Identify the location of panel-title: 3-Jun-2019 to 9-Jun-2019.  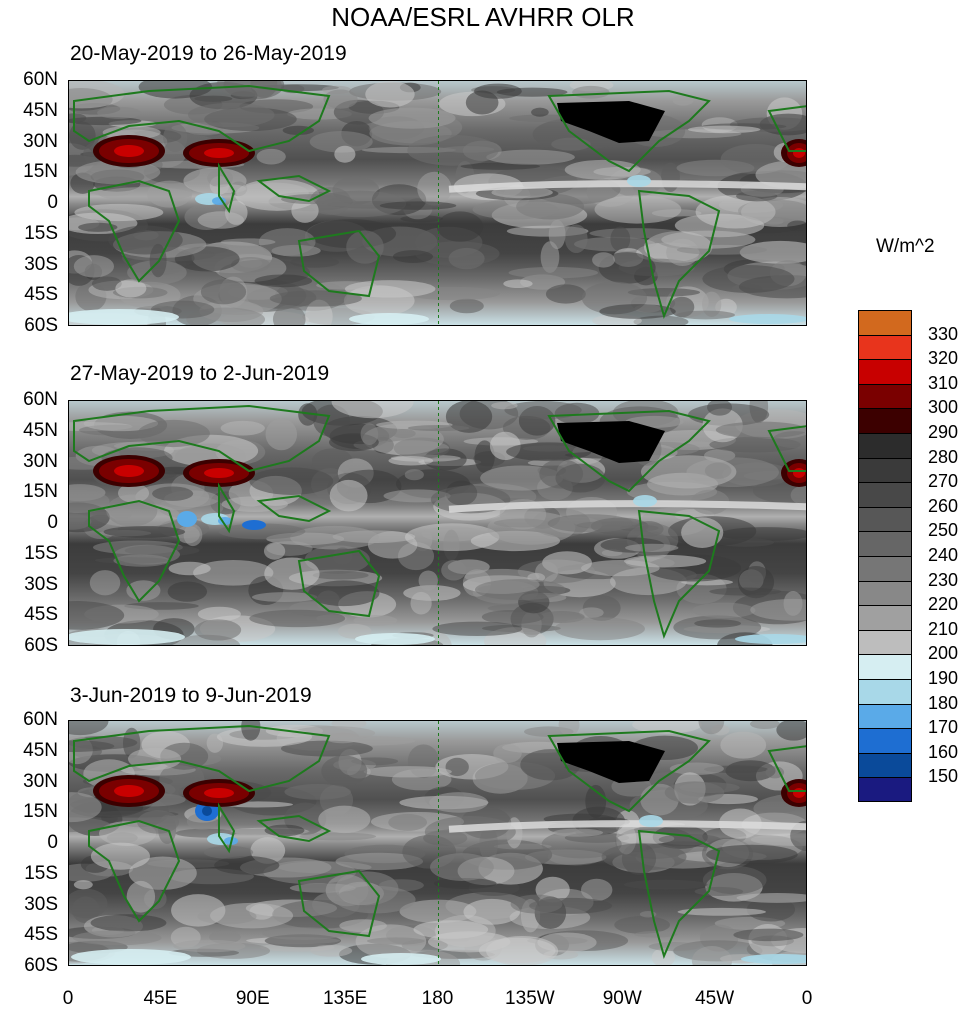
(191, 695).